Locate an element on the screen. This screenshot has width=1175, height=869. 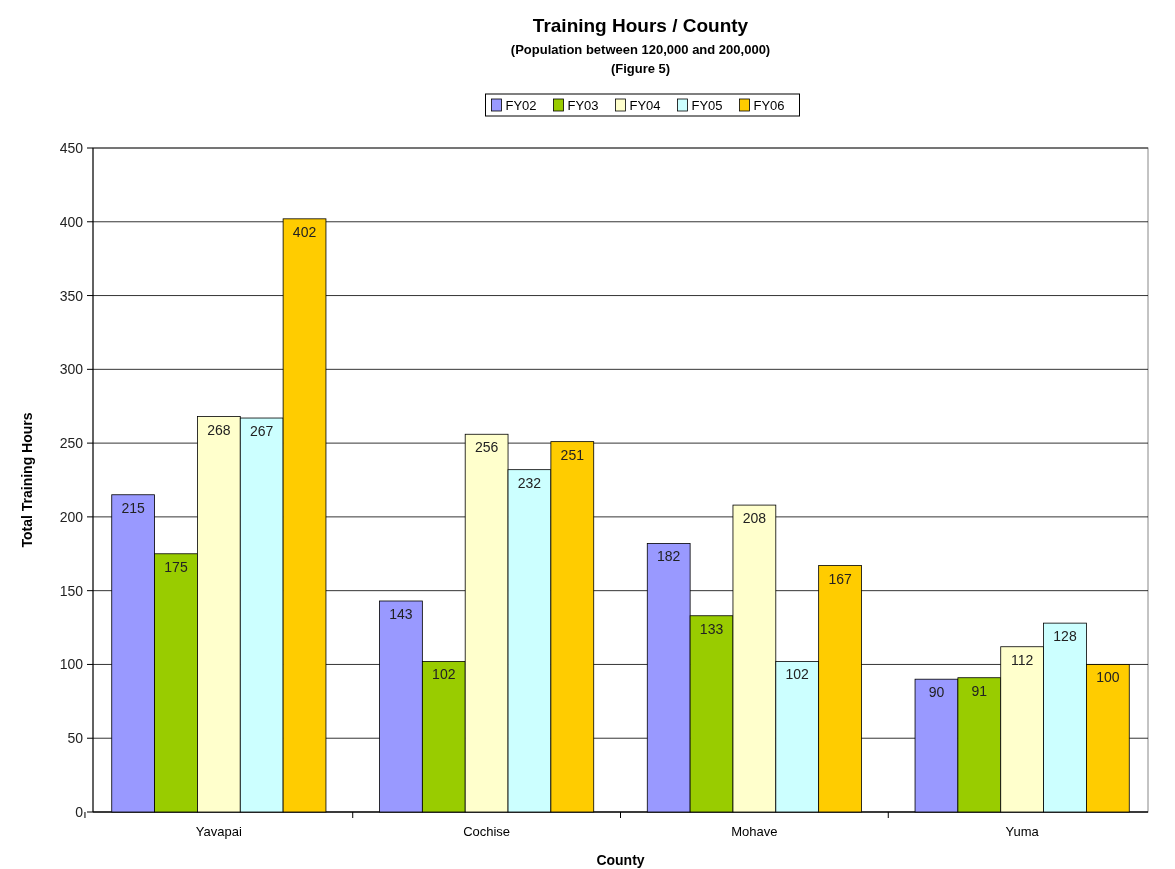
data-label: 215 is located at coordinates (133, 507).